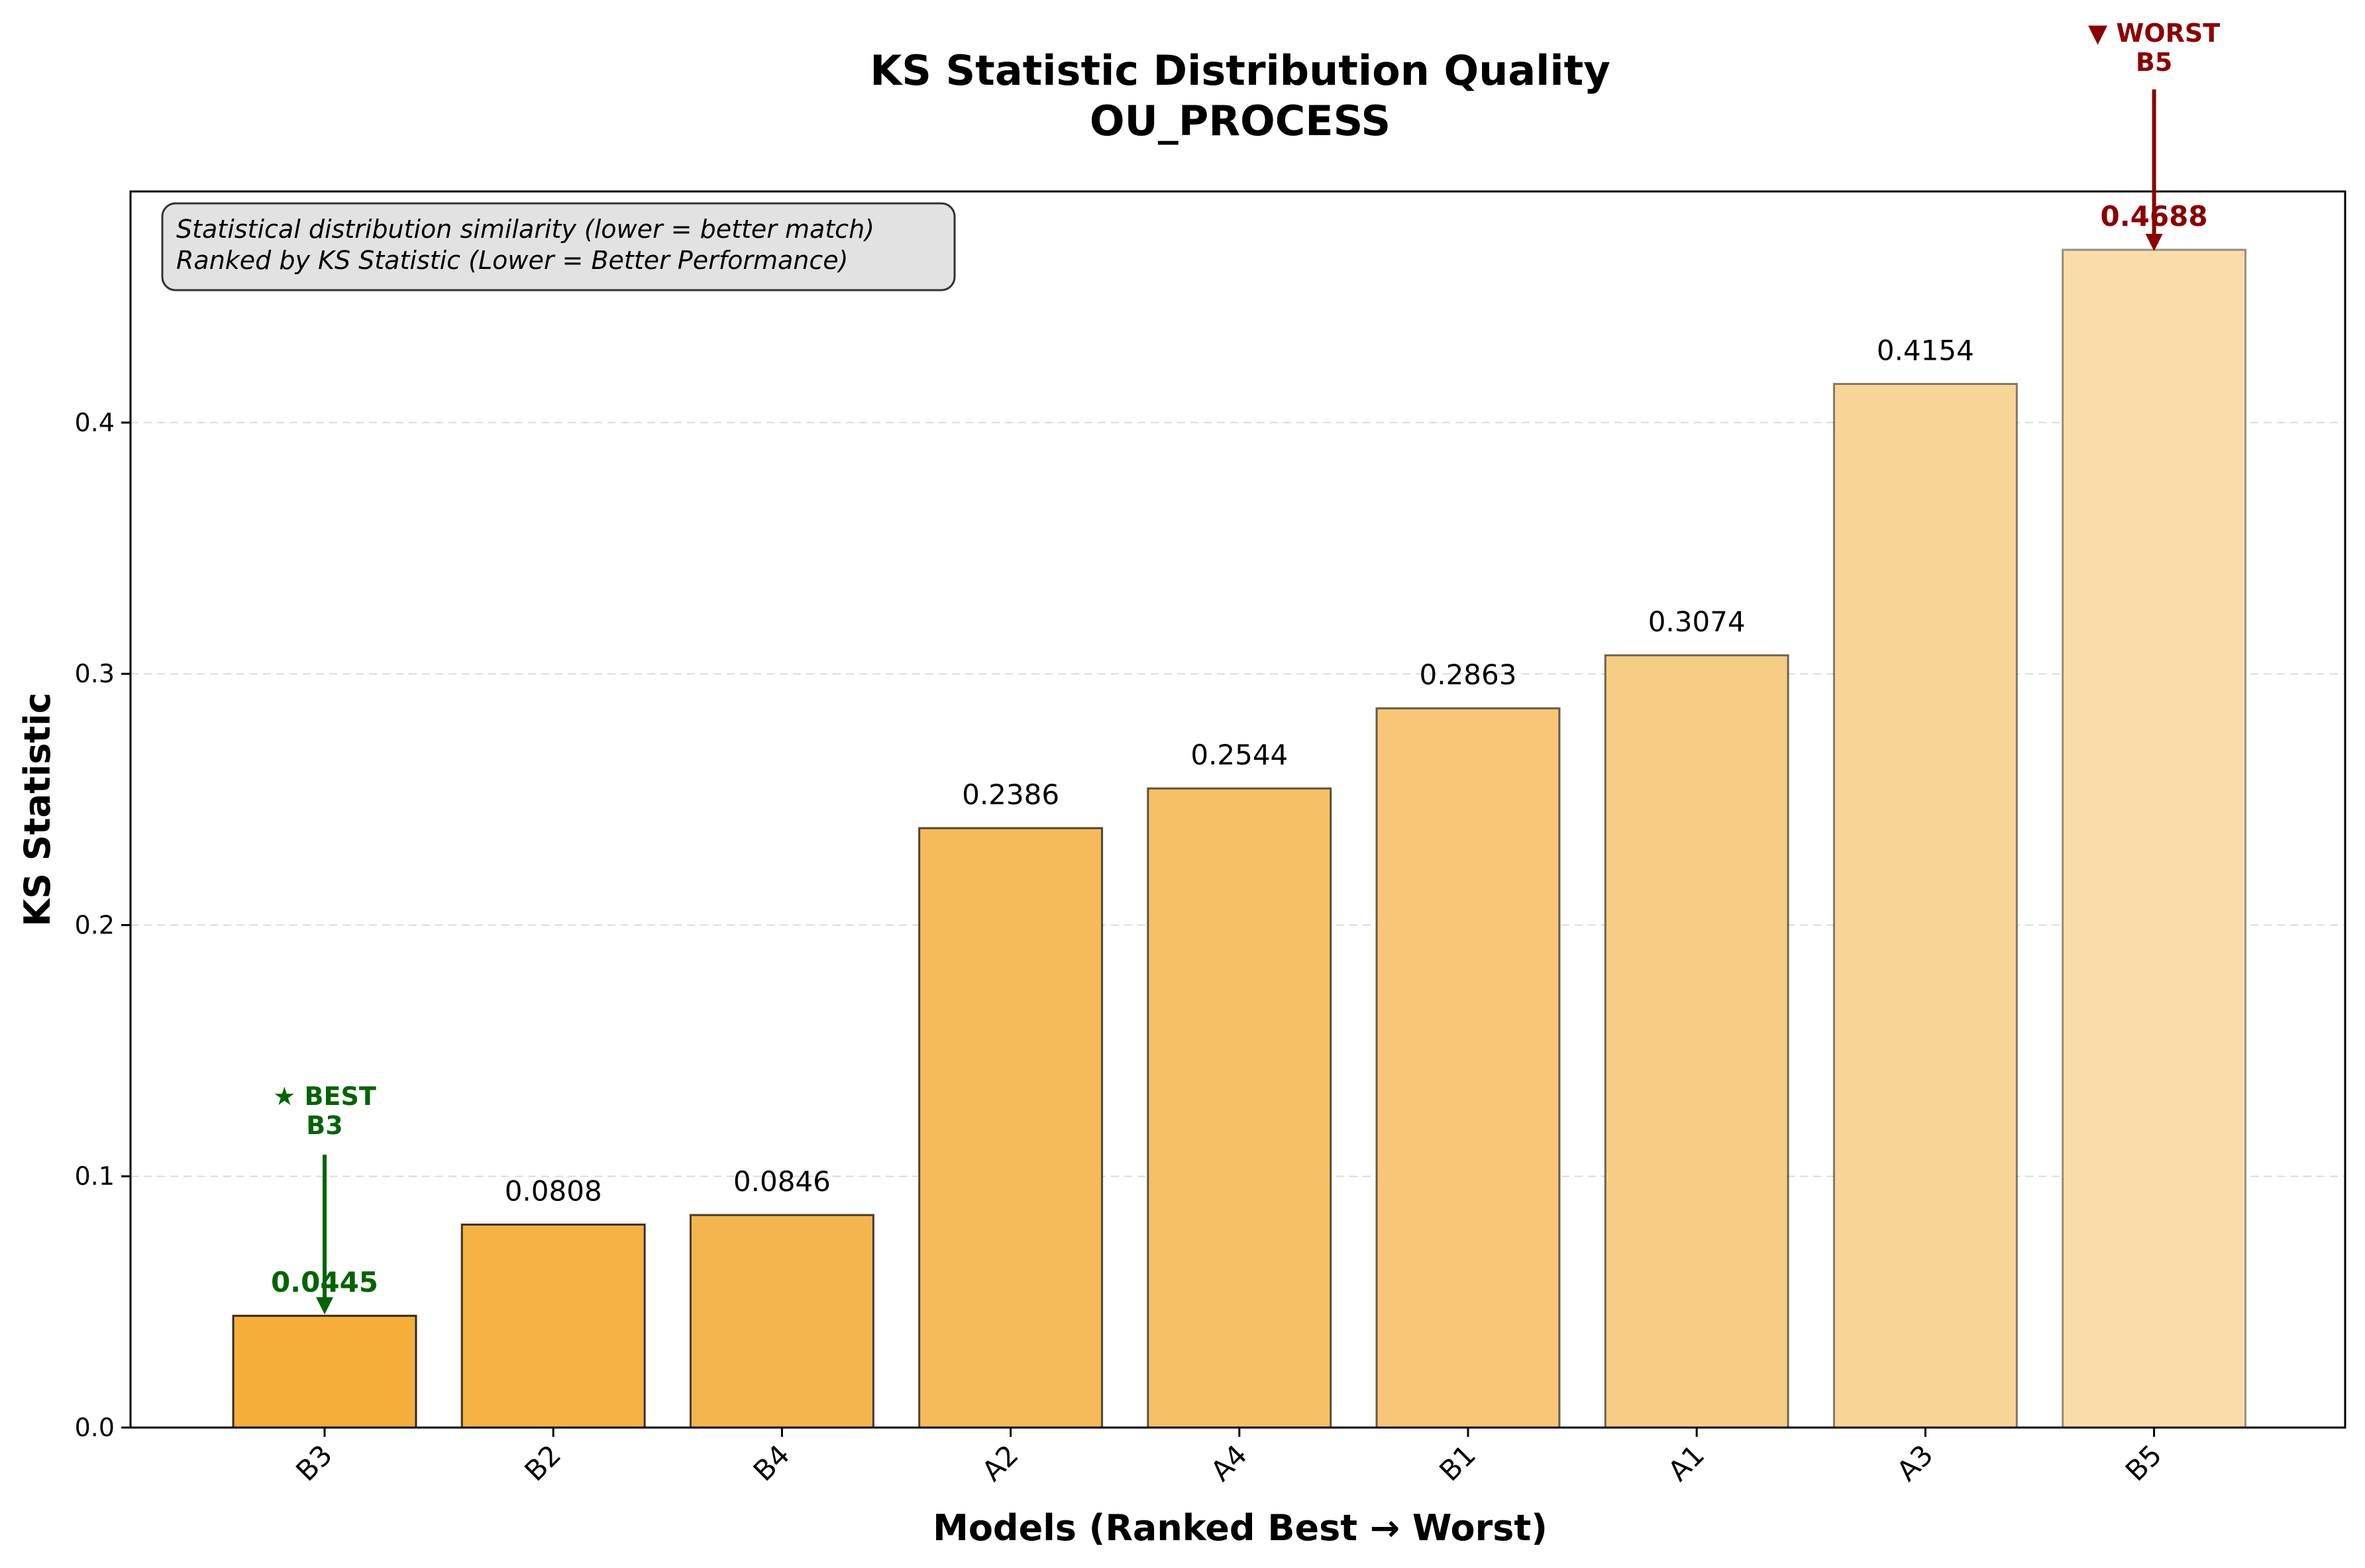 This screenshot has height=1568, width=2365. I want to click on y-tick-label-0: 0.0, so click(95, 1427).